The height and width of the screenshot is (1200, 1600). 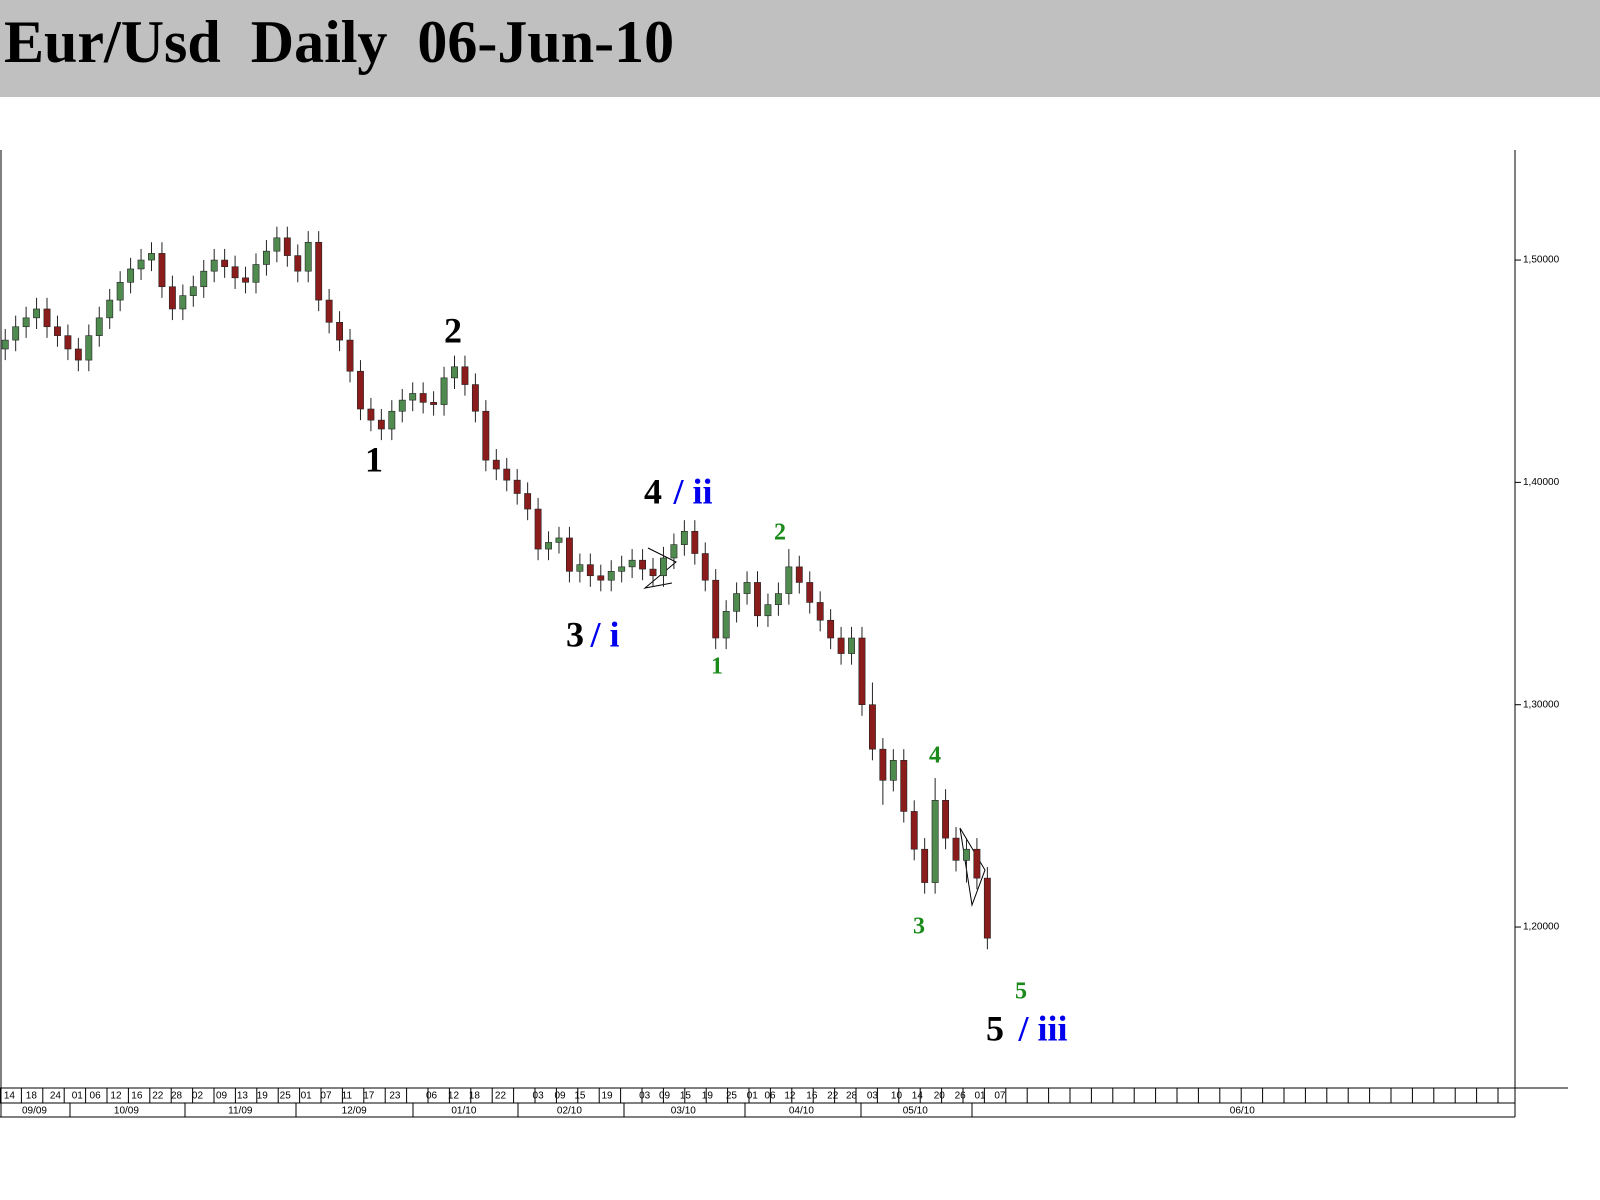 I want to click on y-tick-label: 1,20000, so click(x=1541, y=927).